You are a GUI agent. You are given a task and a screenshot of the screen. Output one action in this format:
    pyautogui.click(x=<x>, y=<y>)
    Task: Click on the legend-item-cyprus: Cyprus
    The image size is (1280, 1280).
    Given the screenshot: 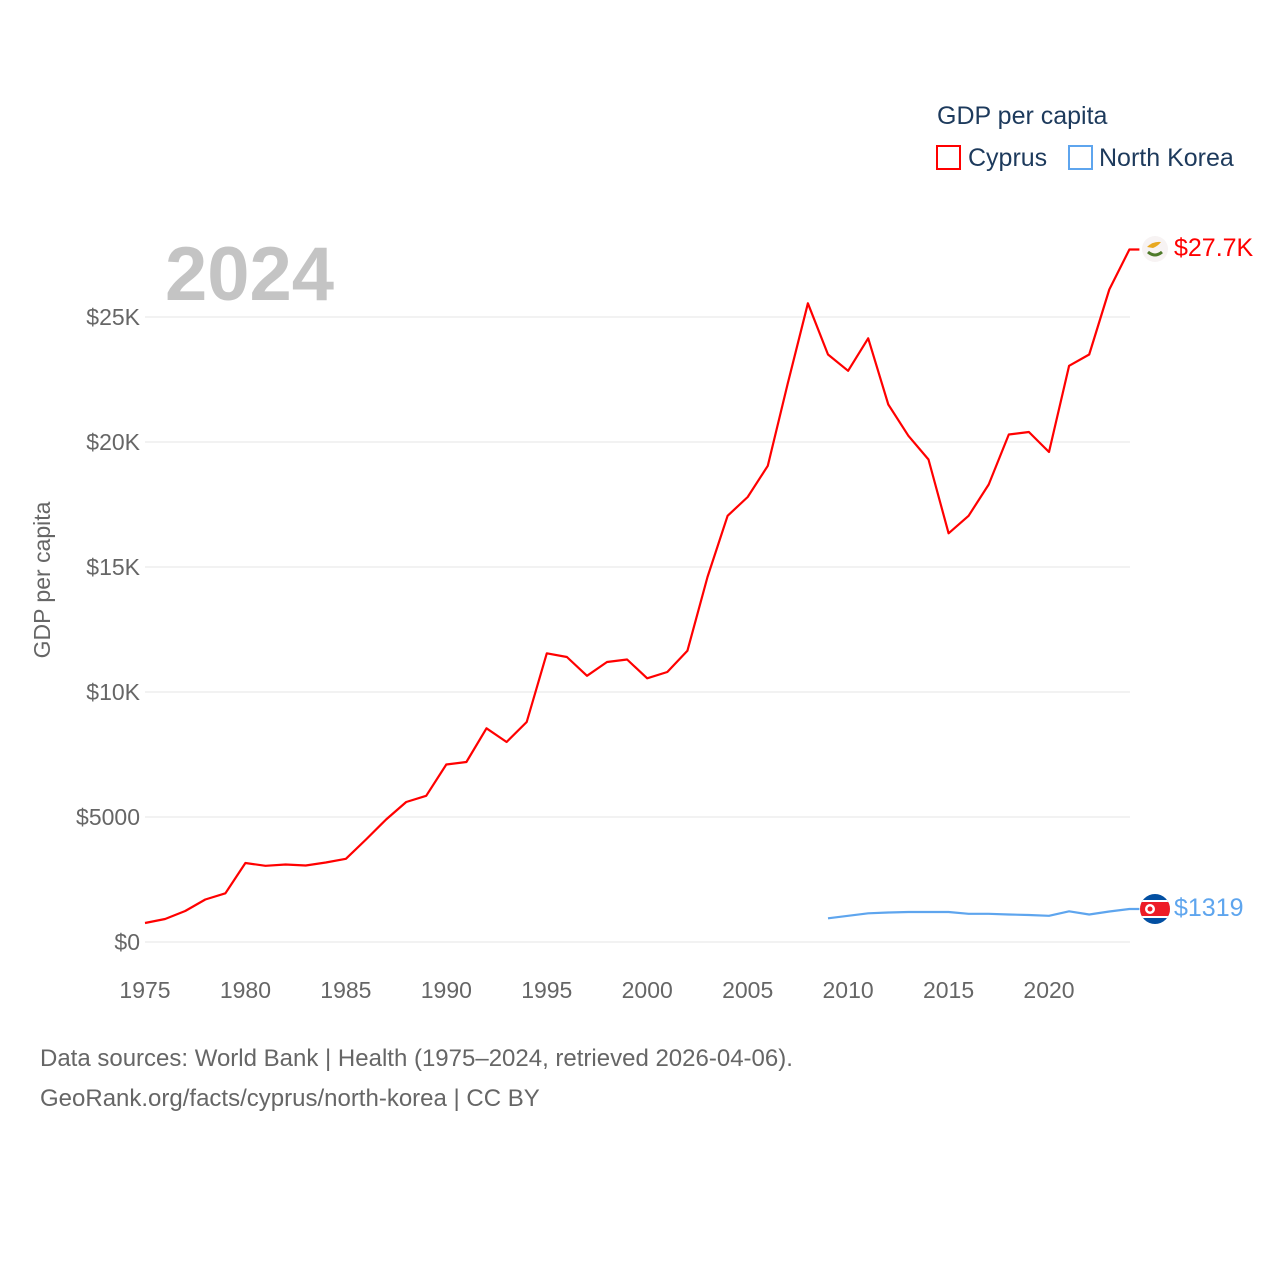 What is the action you would take?
    pyautogui.click(x=991, y=158)
    